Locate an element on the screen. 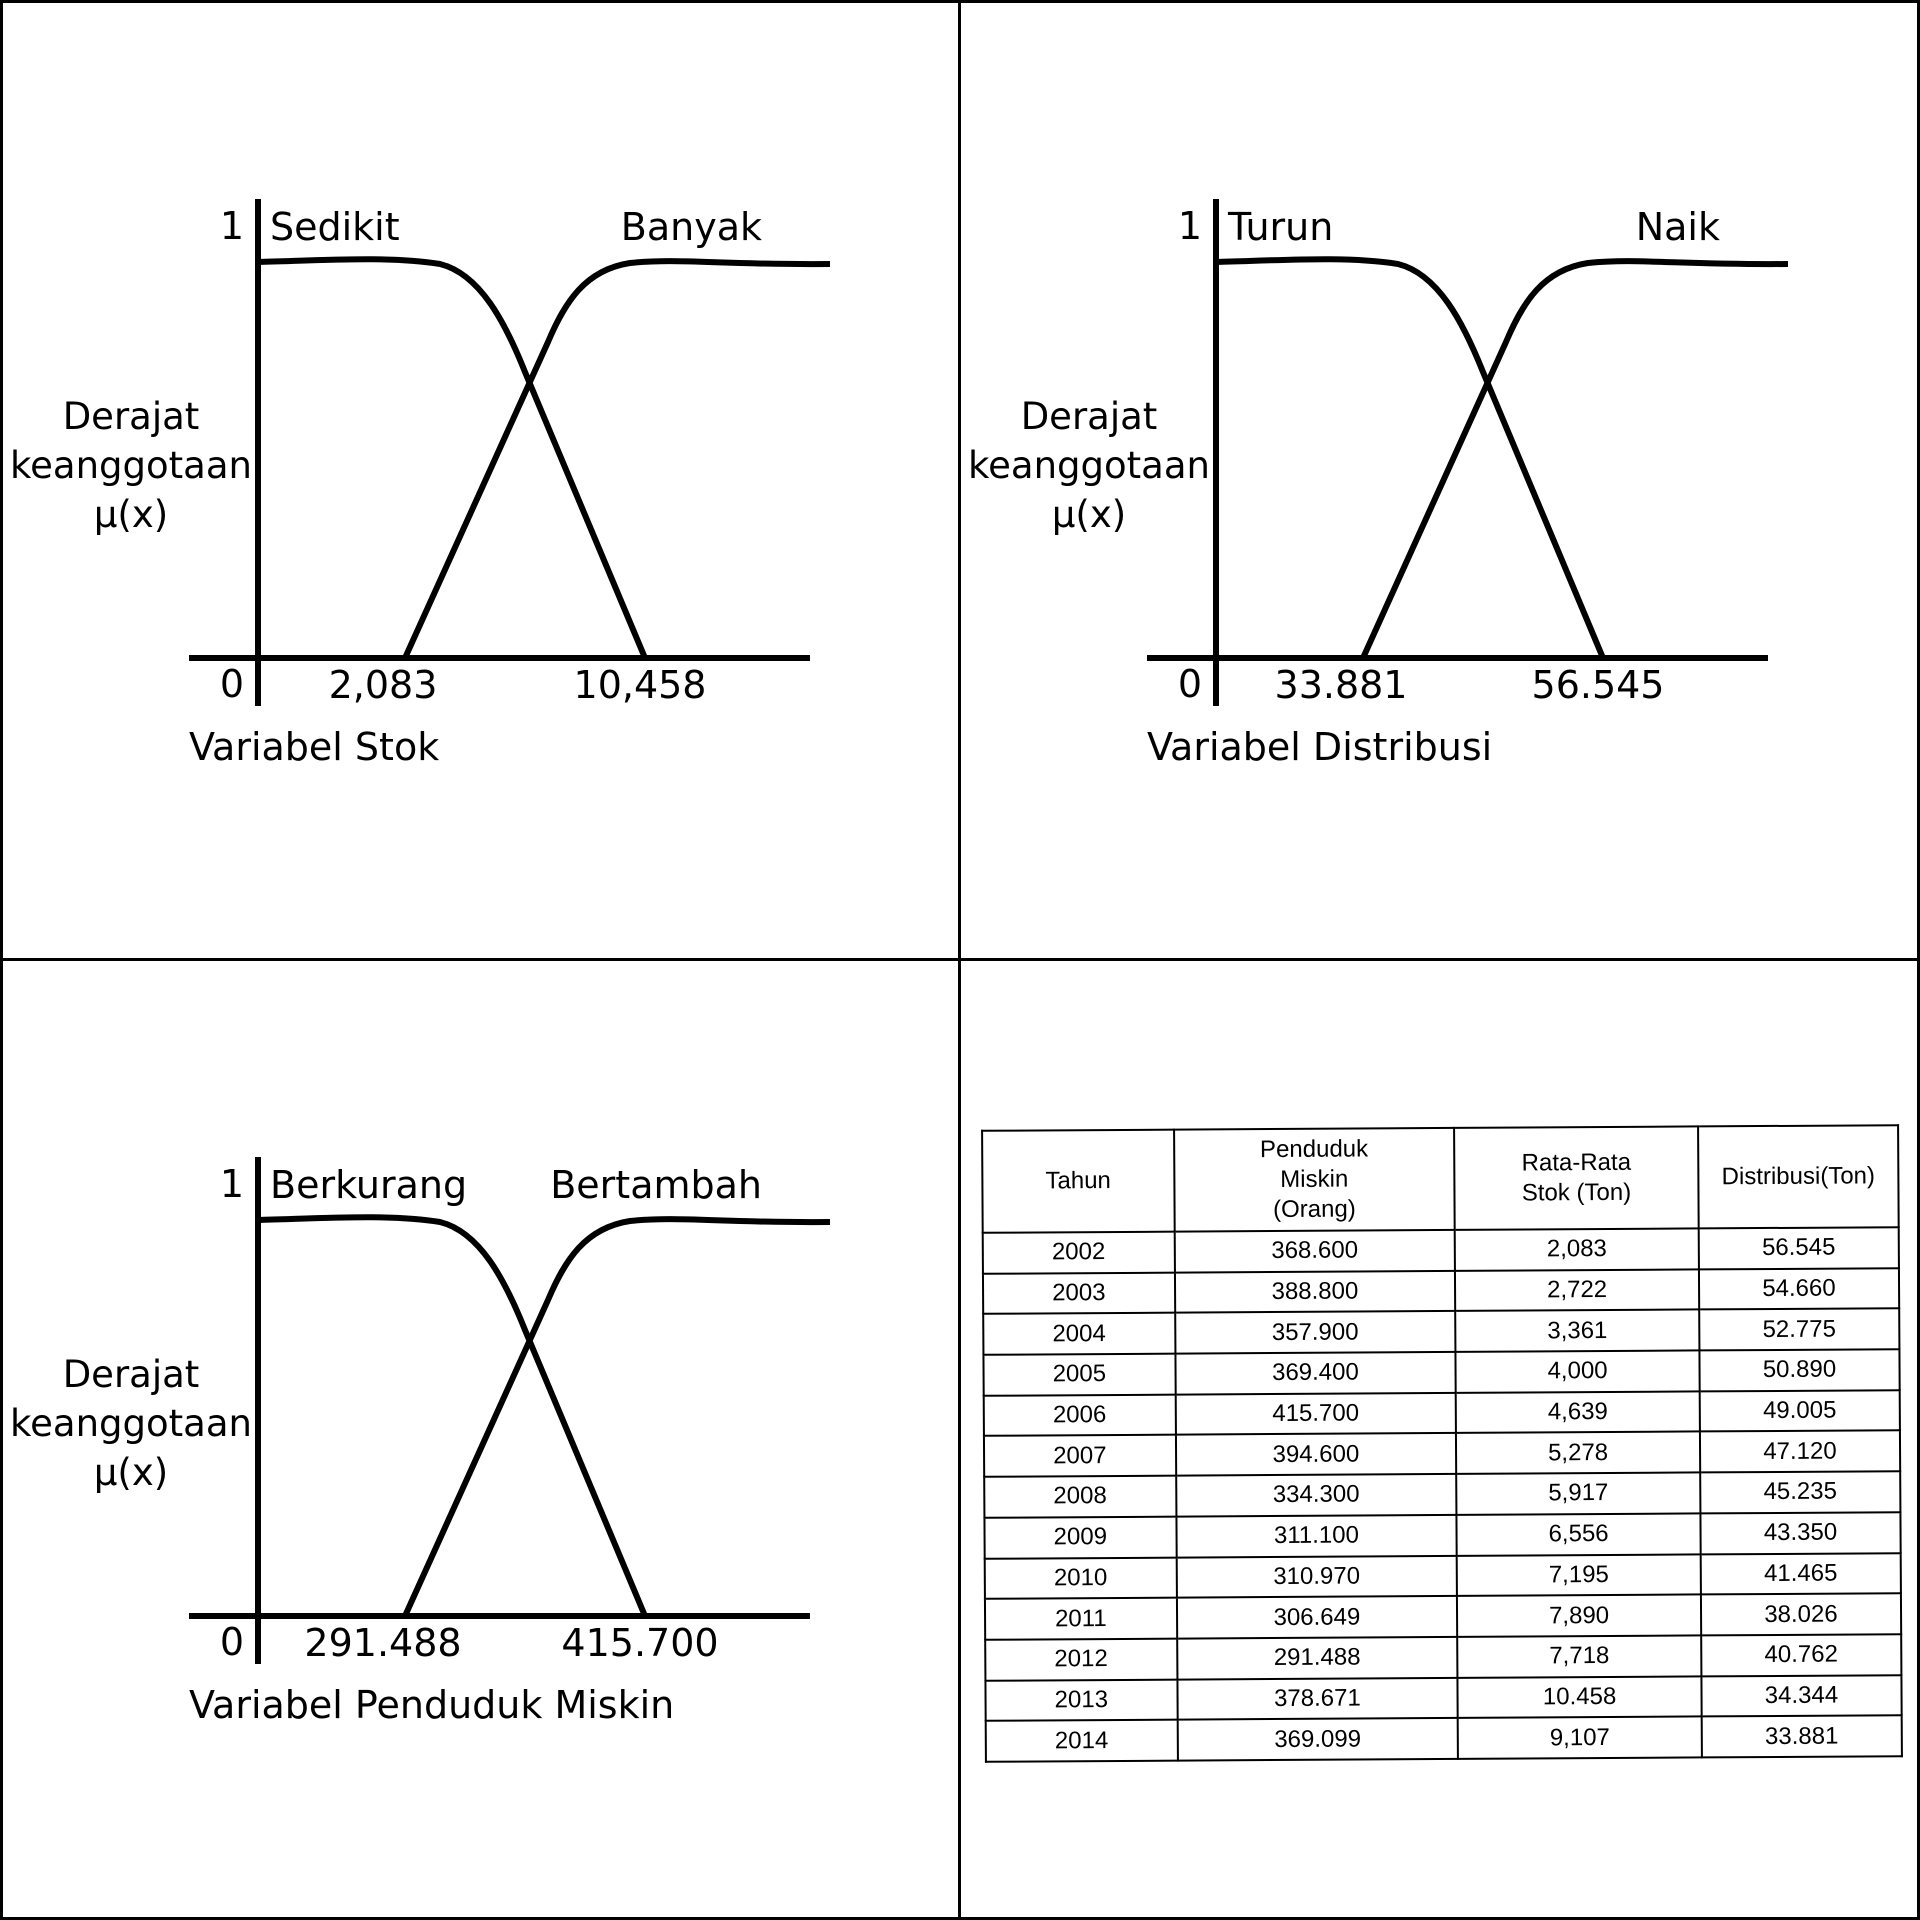 The height and width of the screenshot is (1920, 1920). series-label-berkurang: Berkurang is located at coordinates (368, 1185).